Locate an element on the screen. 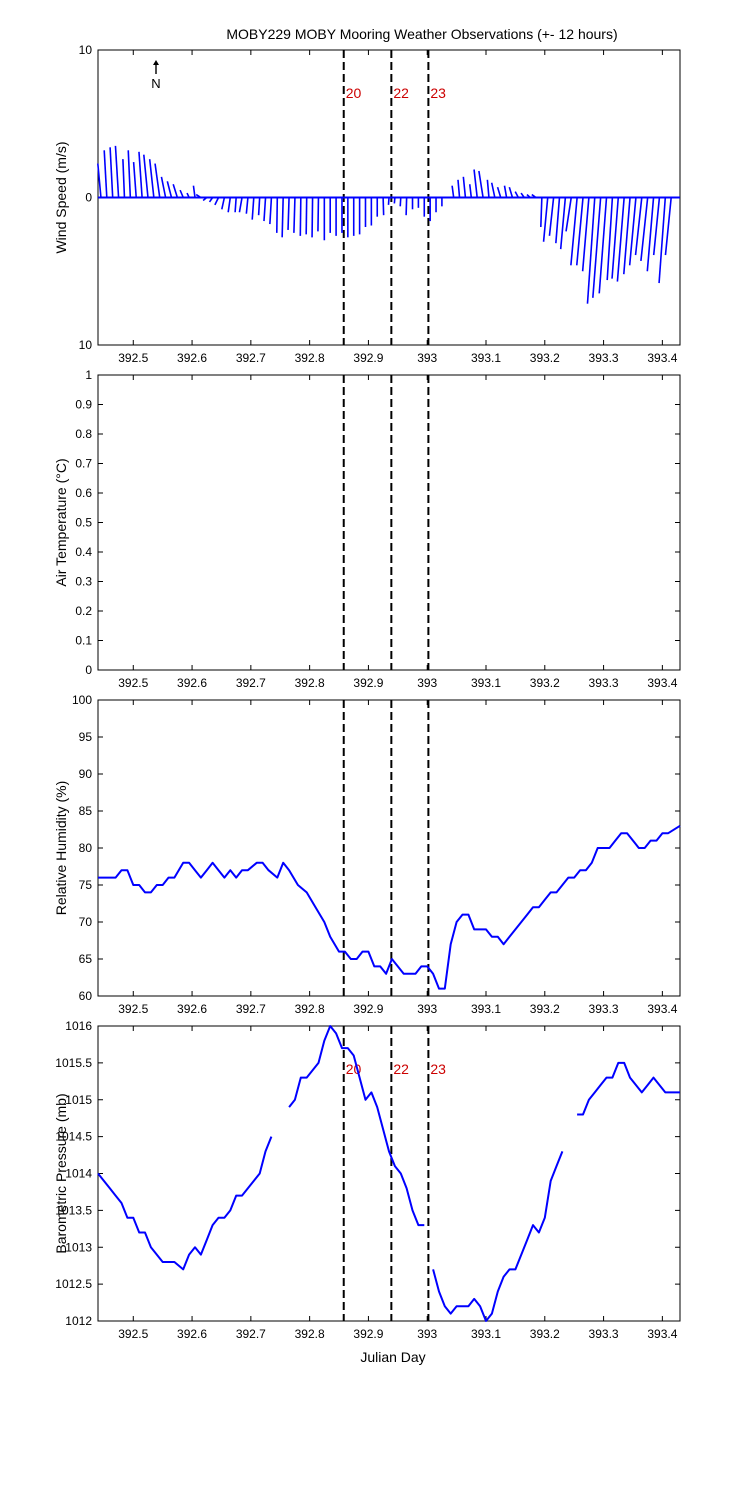 The height and width of the screenshot is (1500, 750). y-tick-label: 1 is located at coordinates (88, 375).